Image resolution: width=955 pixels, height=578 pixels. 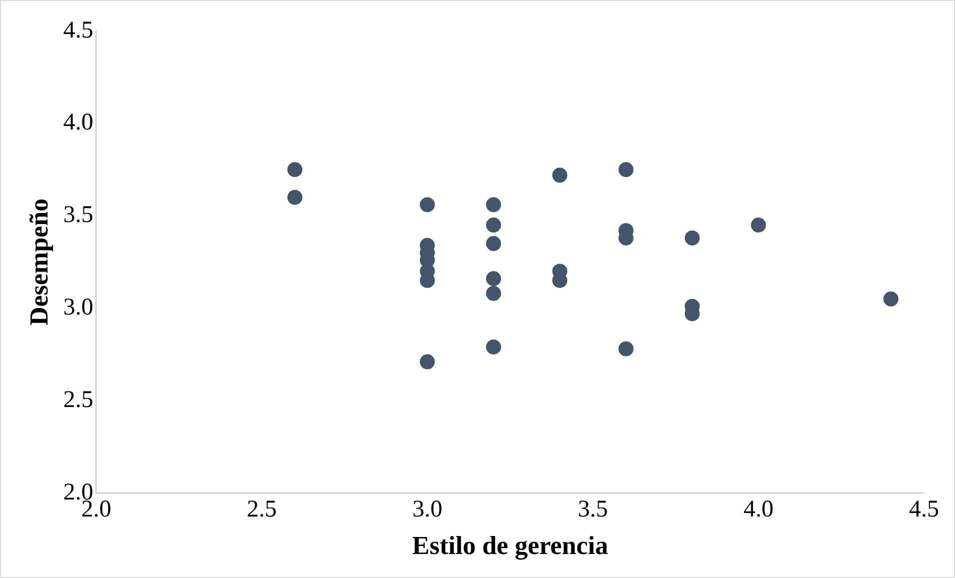 What do you see at coordinates (39, 262) in the screenshot?
I see `y-axis-title: Desempeño` at bounding box center [39, 262].